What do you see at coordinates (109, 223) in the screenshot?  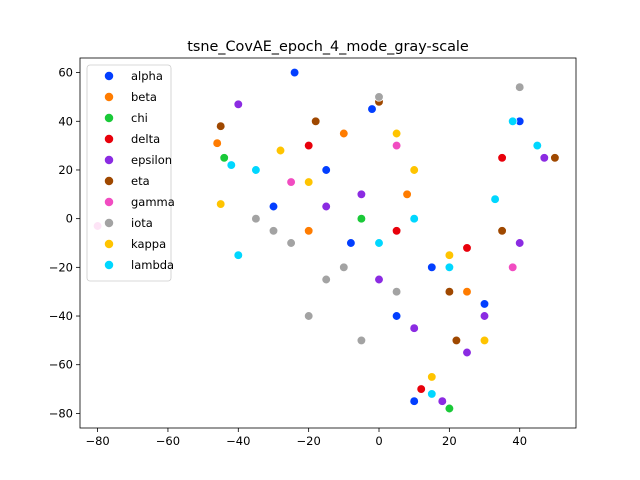 I see `legend-marker-iota` at bounding box center [109, 223].